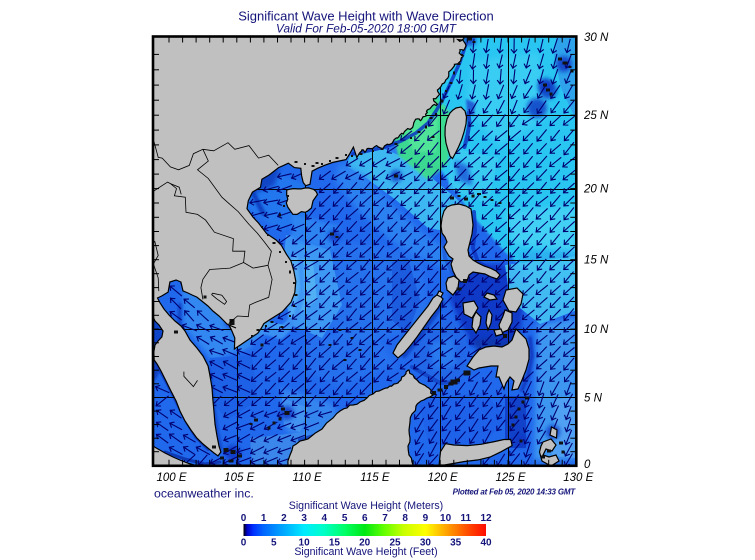  I want to click on svg-text: 1, so click(264, 518).